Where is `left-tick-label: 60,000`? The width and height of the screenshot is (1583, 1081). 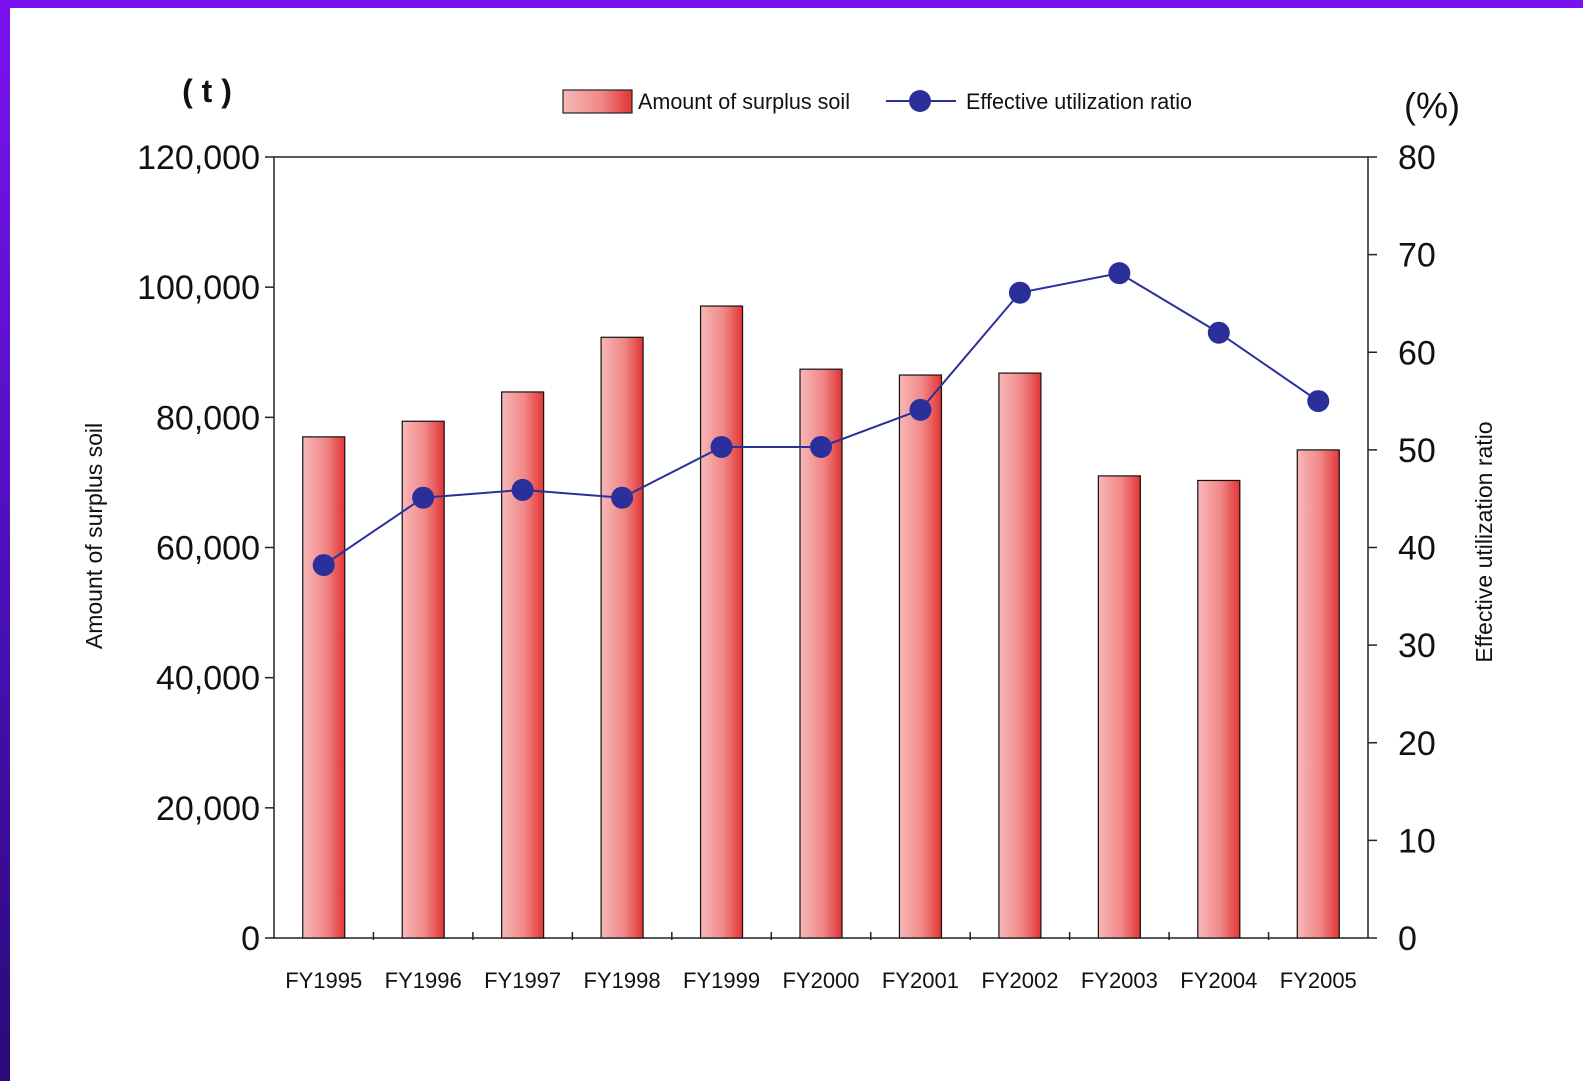
left-tick-label: 60,000 is located at coordinates (208, 549).